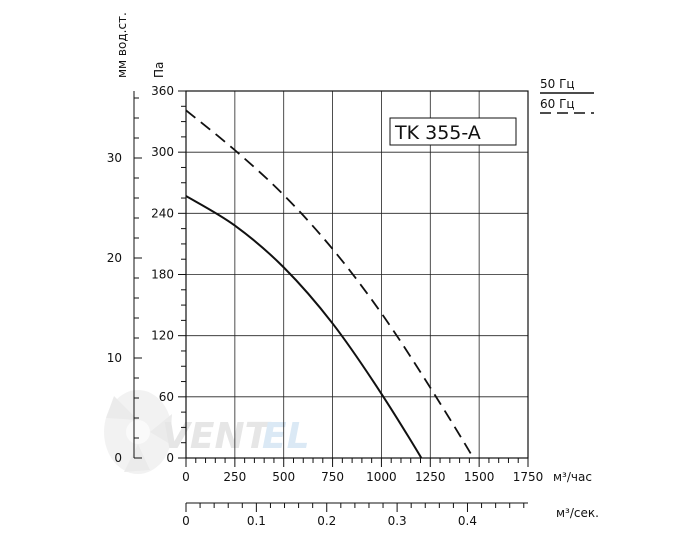 This screenshot has height=545, width=685. Describe the element at coordinates (557, 84) in the screenshot. I see `legend-label-50hz: 50 Гц` at that location.